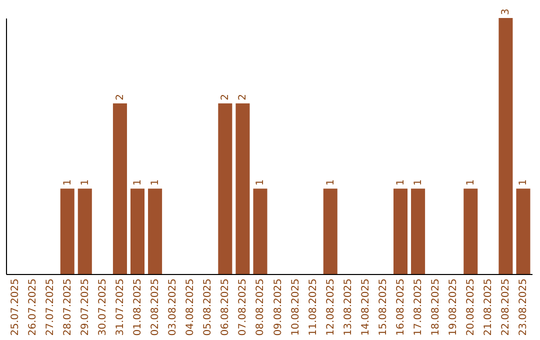 The width and height of the screenshot is (540, 340). Describe the element at coordinates (15, 307) in the screenshot. I see `x-tick-label: 25.07.2025` at that location.